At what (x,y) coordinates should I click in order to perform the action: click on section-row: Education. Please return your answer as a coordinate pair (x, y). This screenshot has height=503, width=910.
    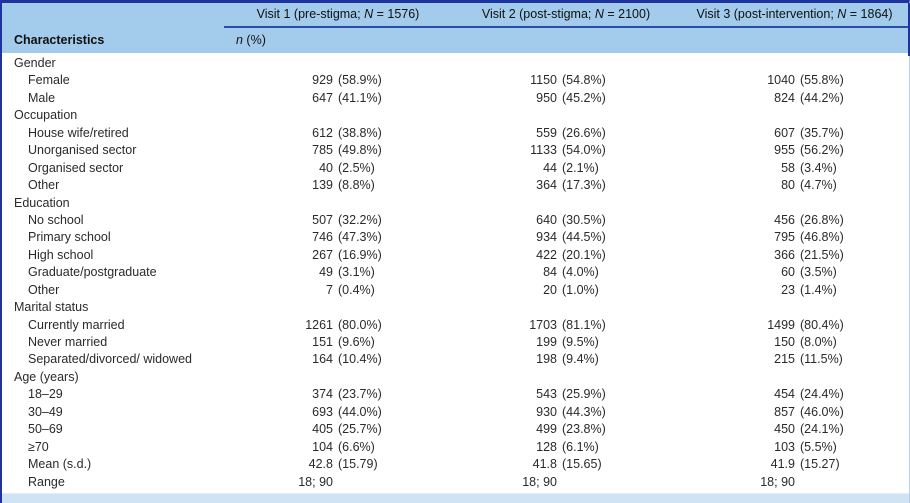
    Looking at the image, I should click on (455, 203).